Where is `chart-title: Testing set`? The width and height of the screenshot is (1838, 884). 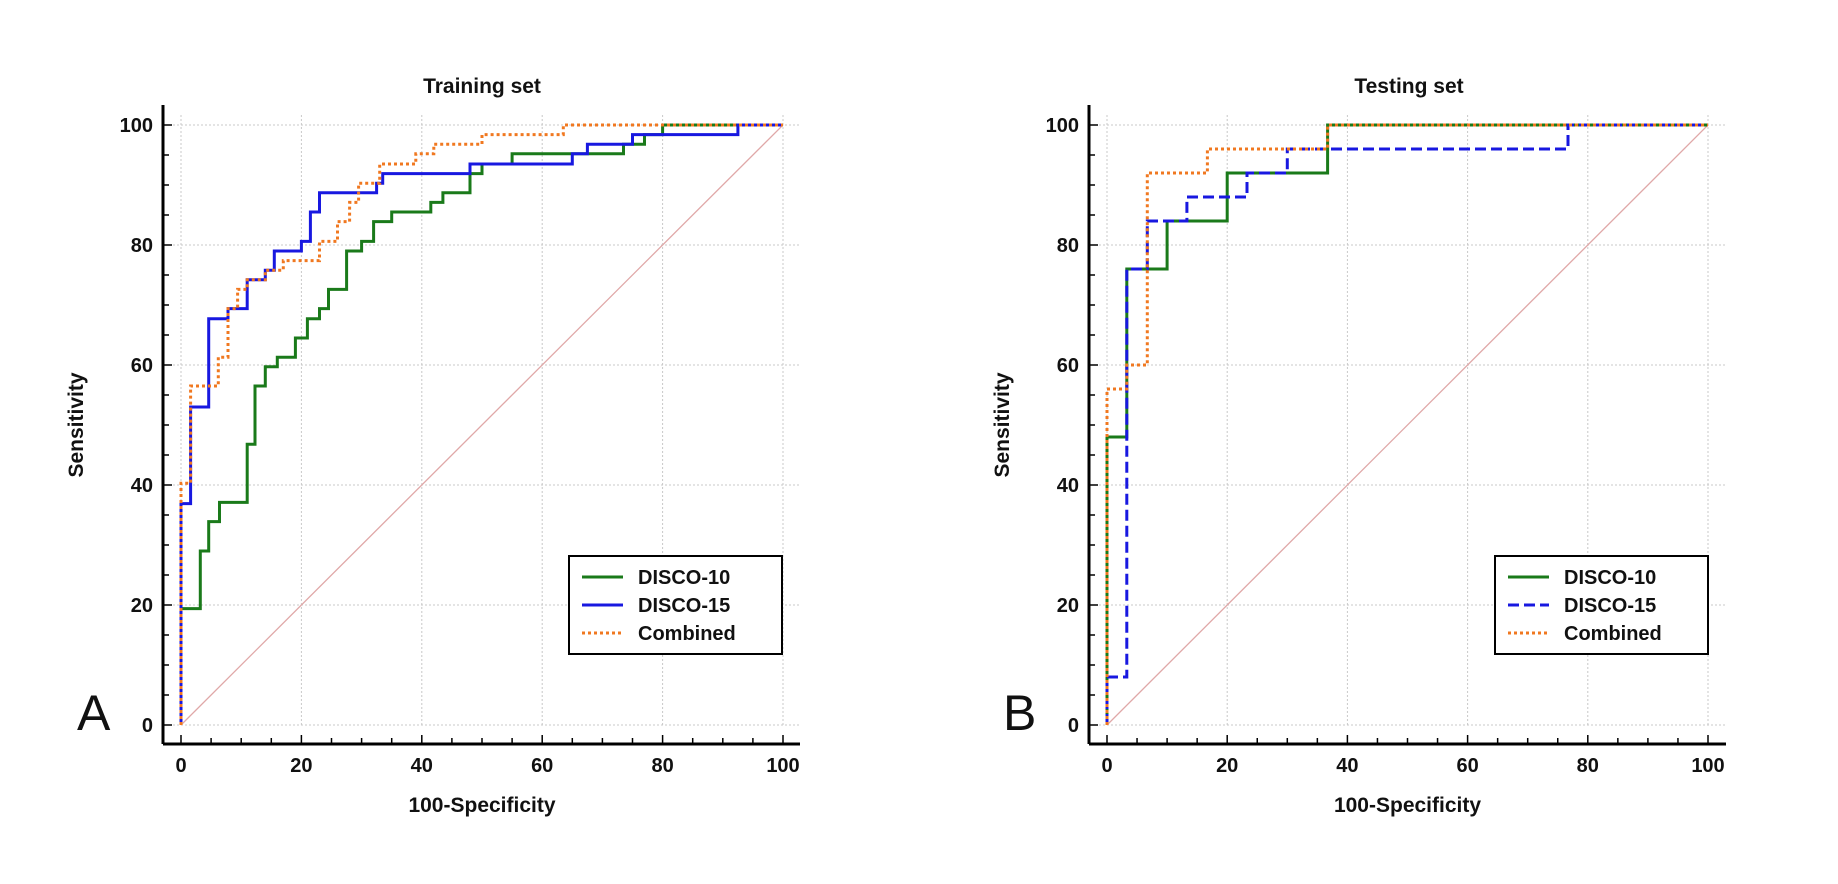 chart-title: Testing set is located at coordinates (1408, 86).